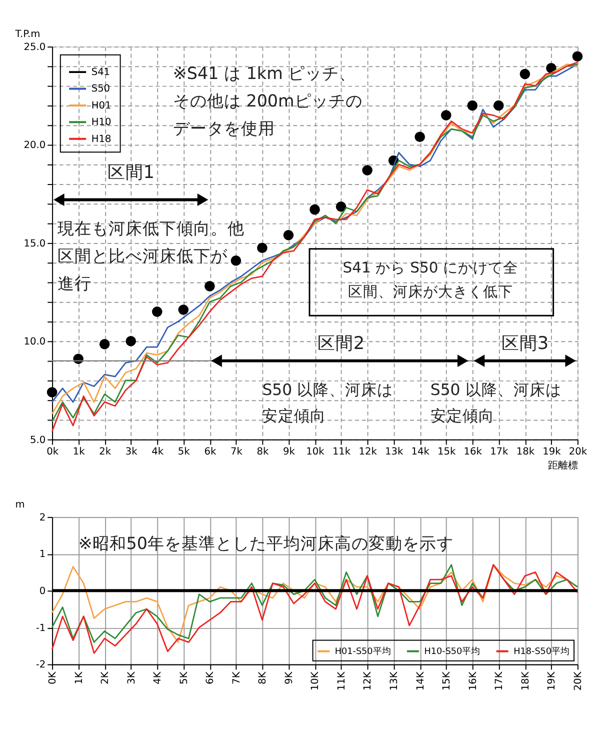 This screenshot has width=603, height=734. What do you see at coordinates (101, 122) in the screenshot?
I see `legend-label: H10` at bounding box center [101, 122].